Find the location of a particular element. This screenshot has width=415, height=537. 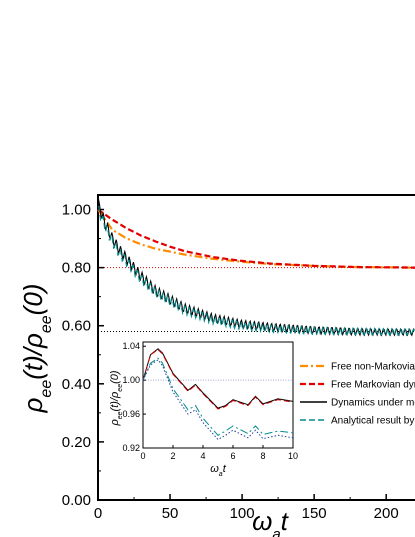

y-tick-label: 0.60 is located at coordinates (76, 326).